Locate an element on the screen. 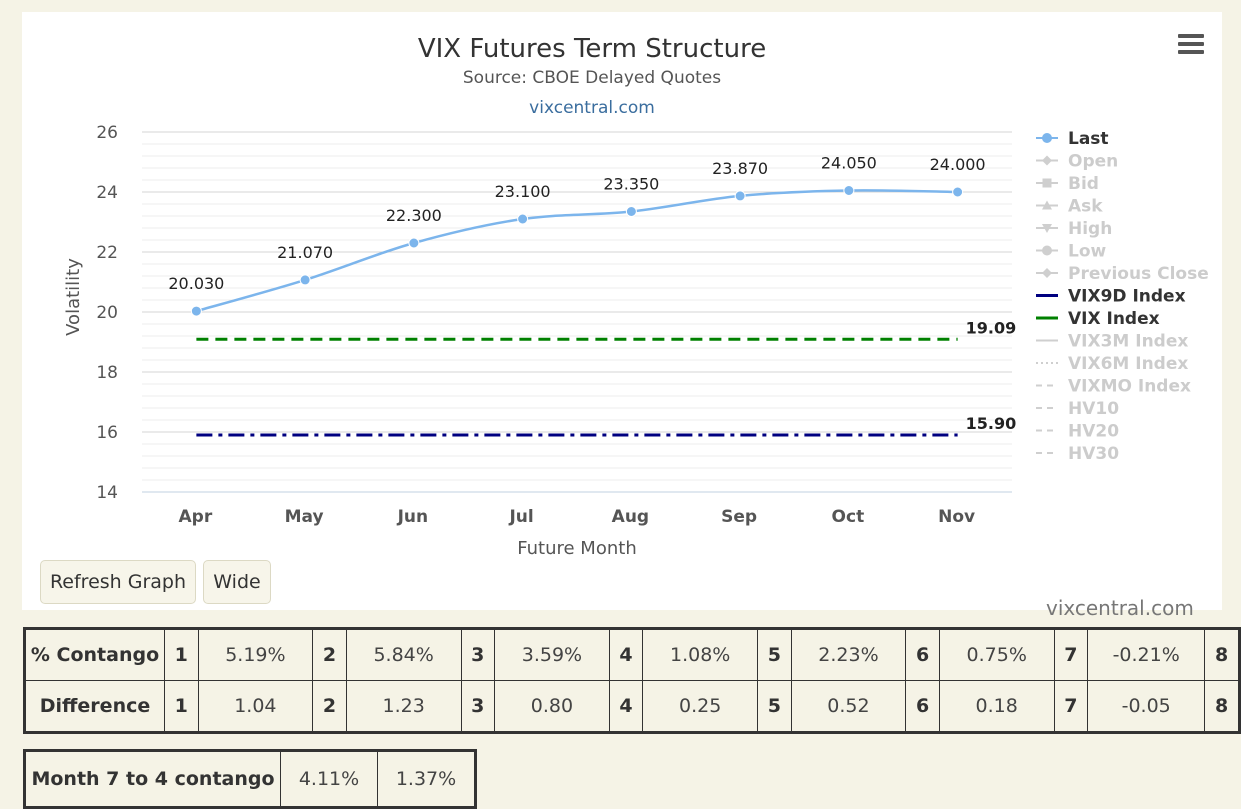 The width and height of the screenshot is (1241, 809). row-header: Difference is located at coordinates (94, 706).